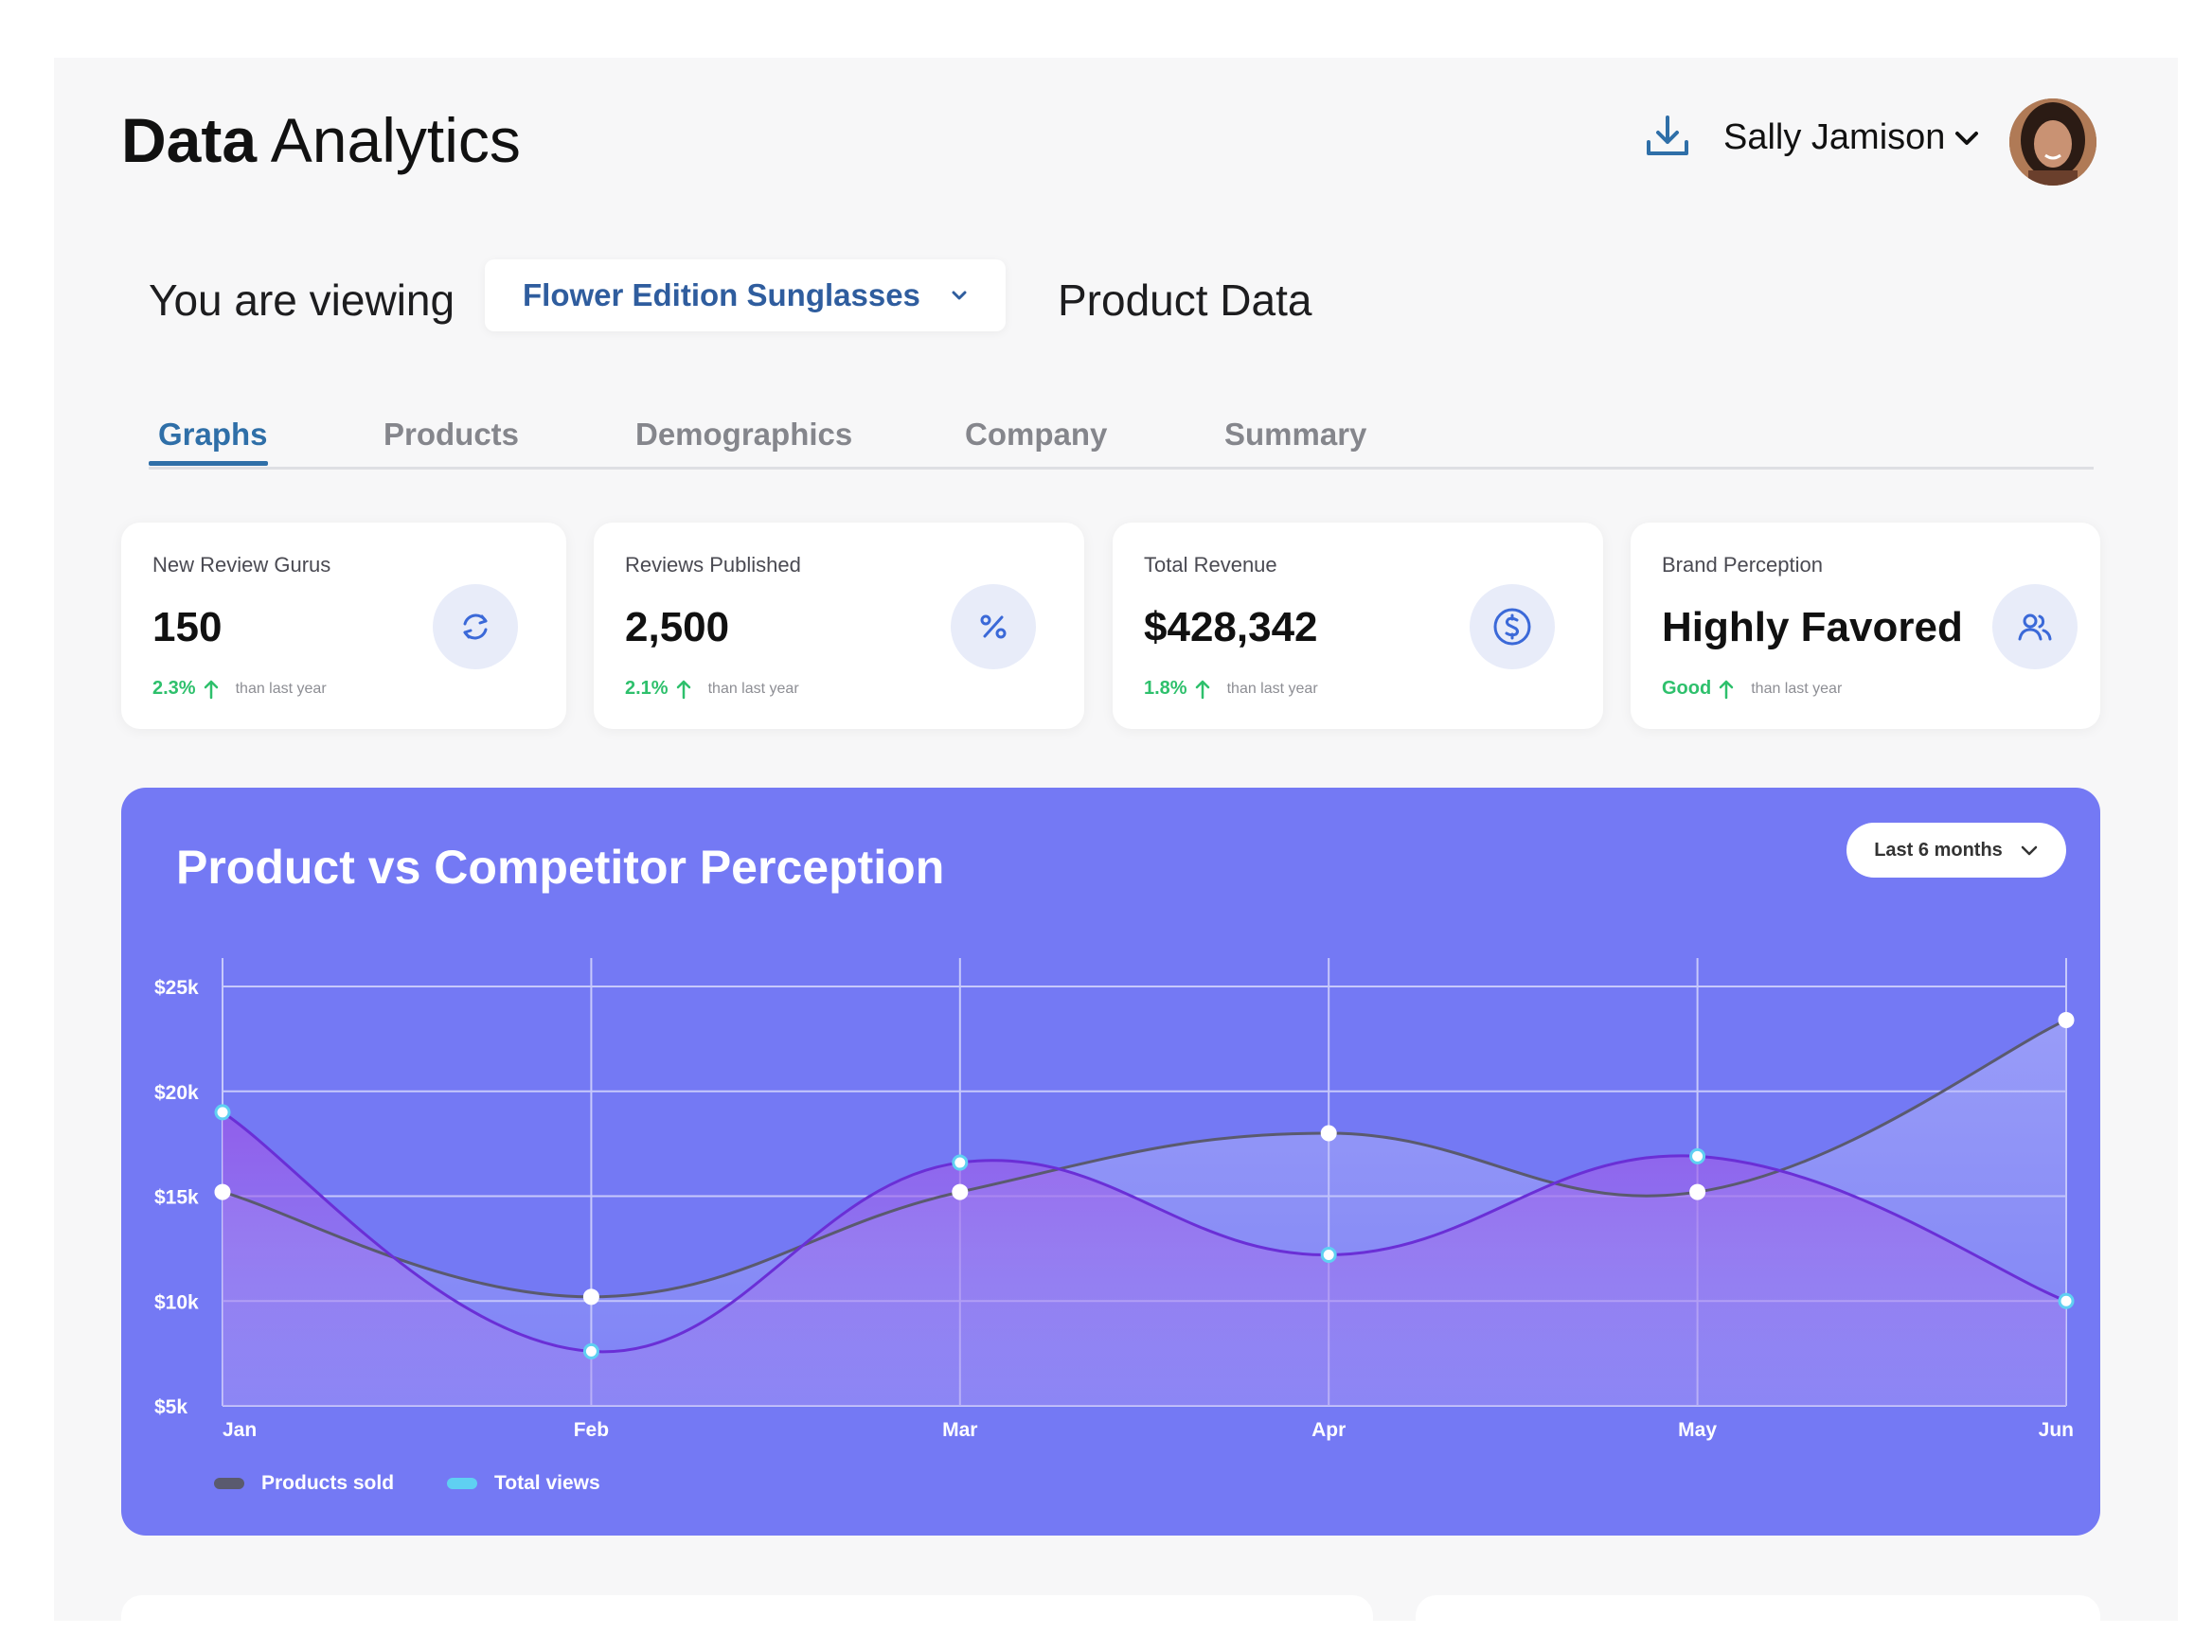 This screenshot has width=2212, height=1652. Describe the element at coordinates (1687, 688) in the screenshot. I see `kpi-delta-value: Good` at that location.